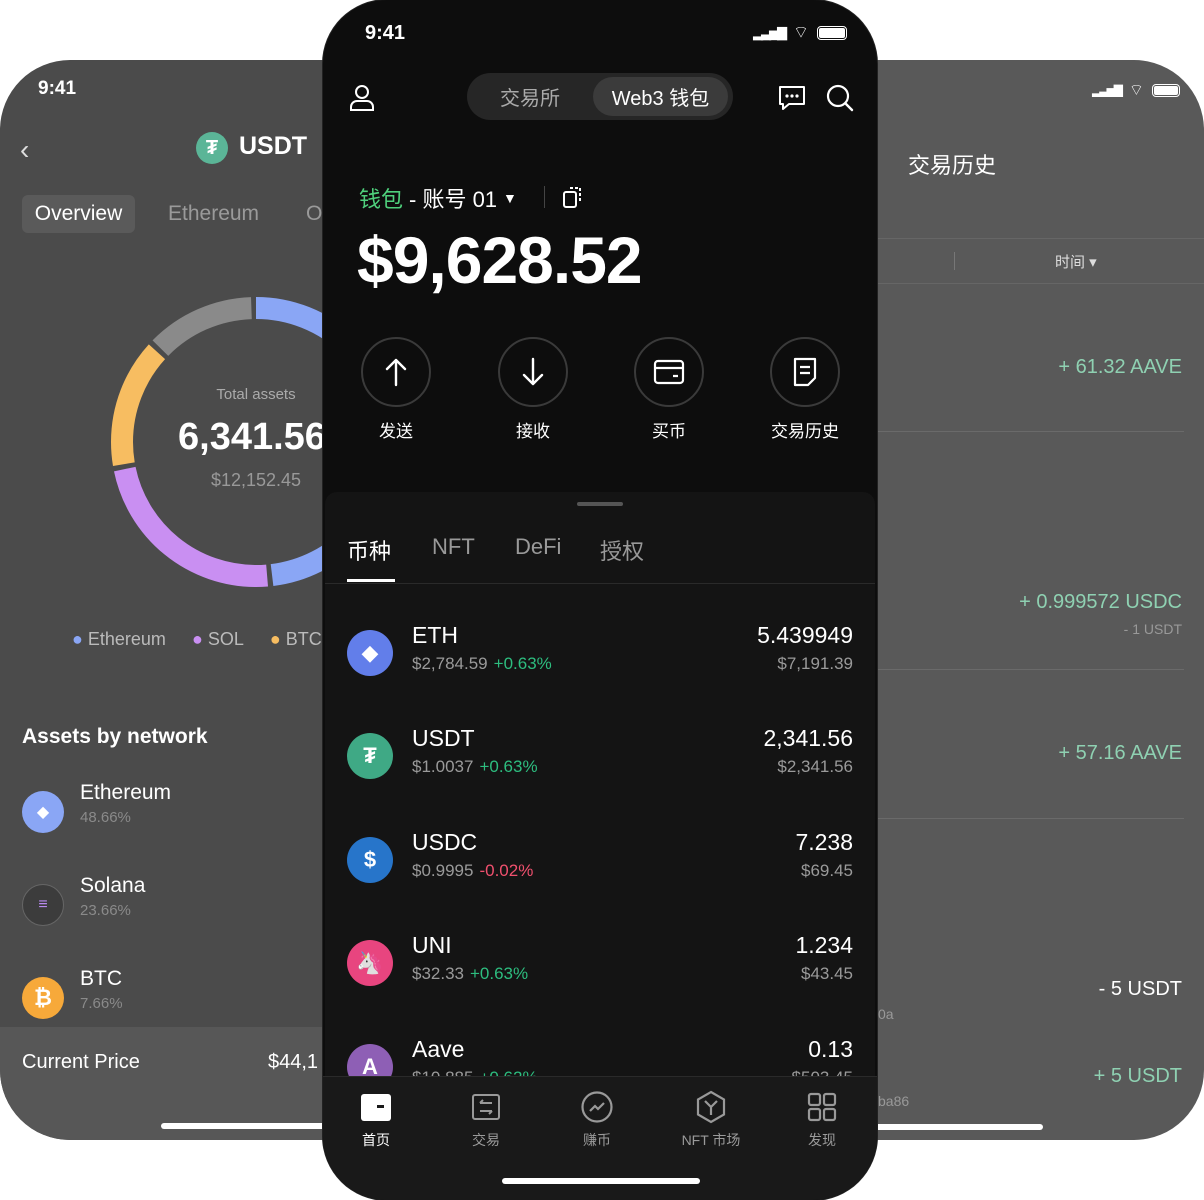 This screenshot has width=1204, height=1200. What do you see at coordinates (212, 148) in the screenshot?
I see `usdt-logo-icon: ₮` at bounding box center [212, 148].